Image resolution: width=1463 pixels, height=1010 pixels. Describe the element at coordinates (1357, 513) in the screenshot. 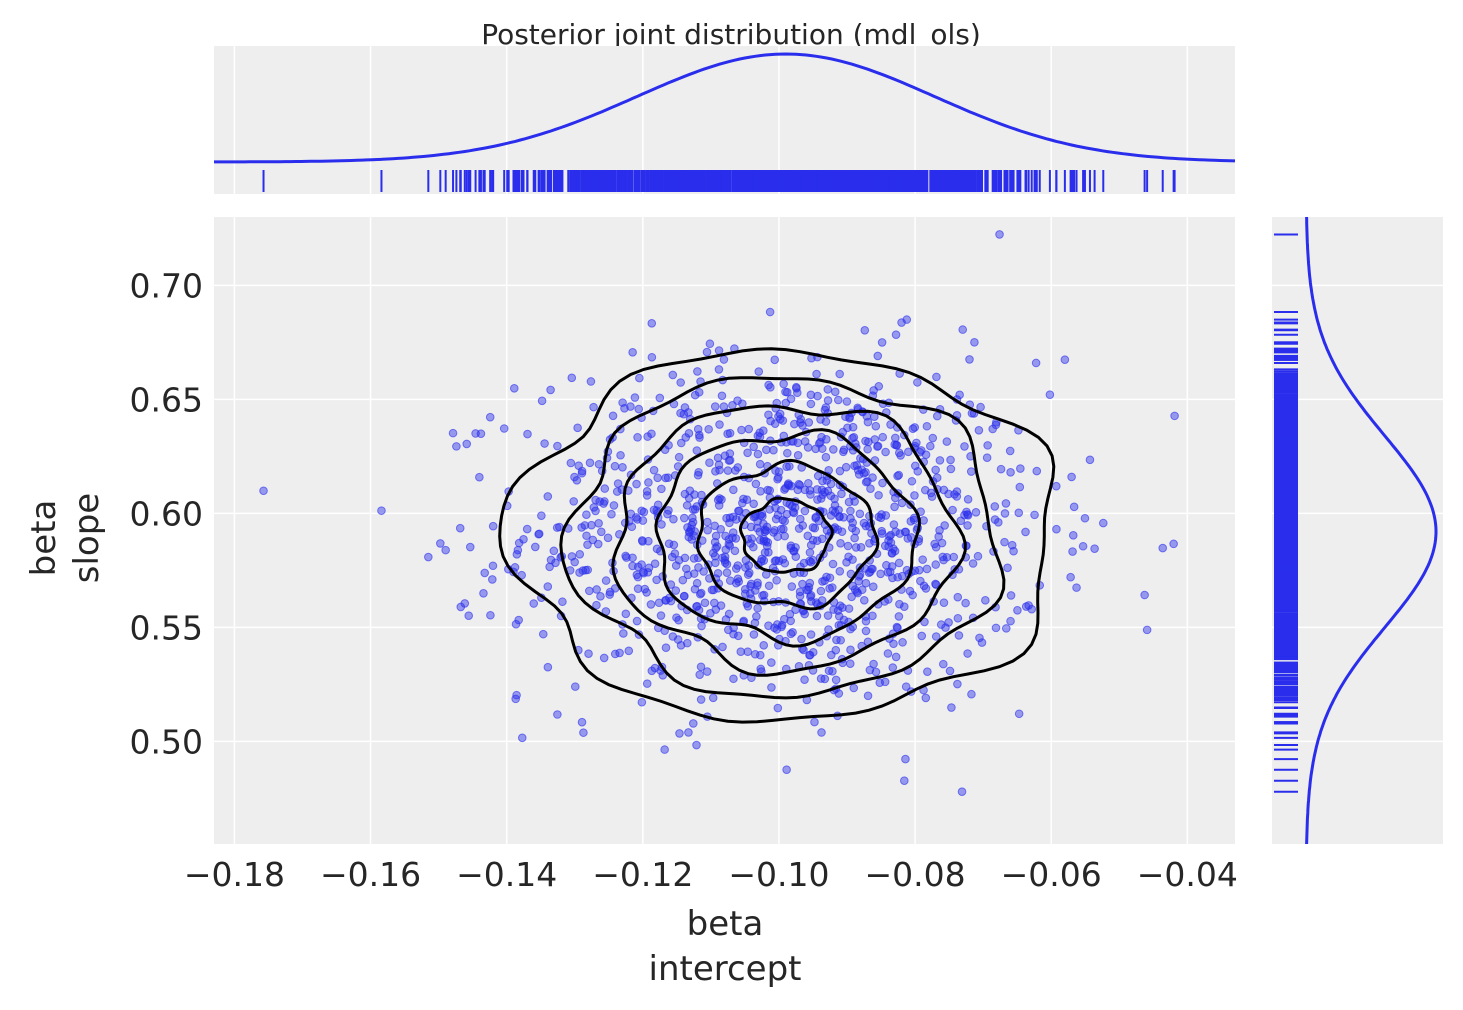

I see `right-marginal-grid` at that location.